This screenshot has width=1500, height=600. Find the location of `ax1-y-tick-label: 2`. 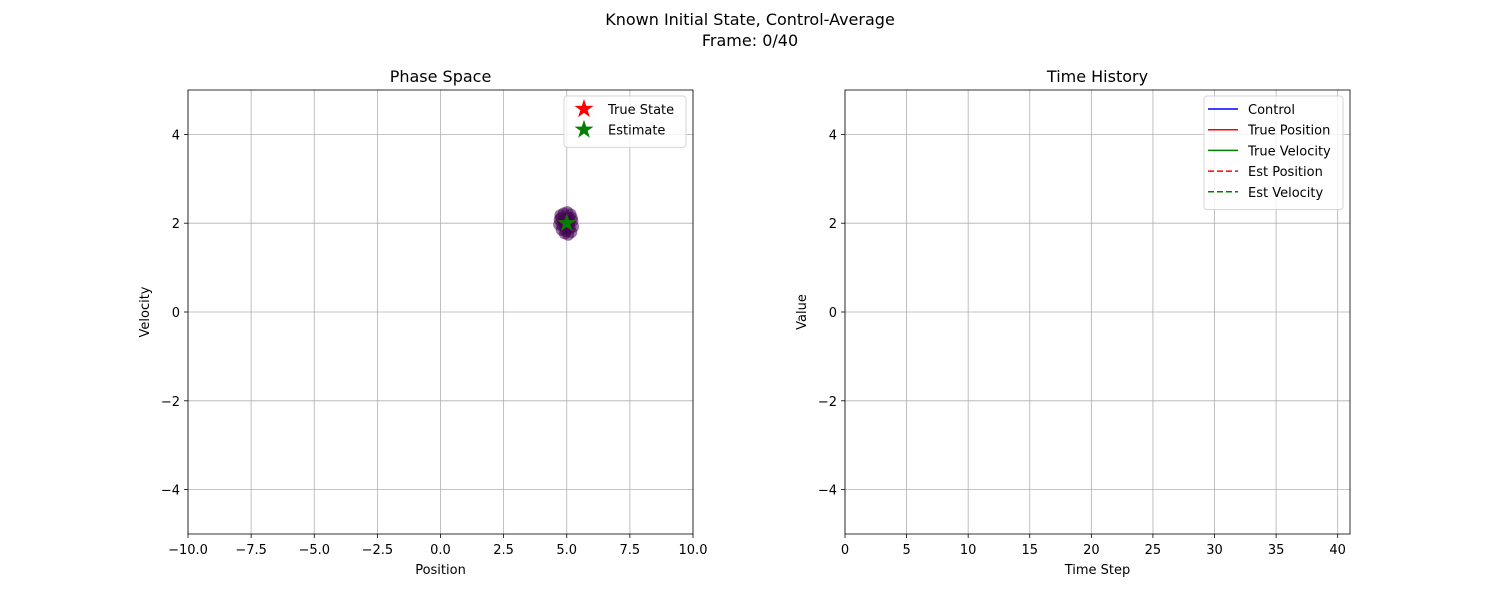

ax1-y-tick-label: 2 is located at coordinates (176, 224).